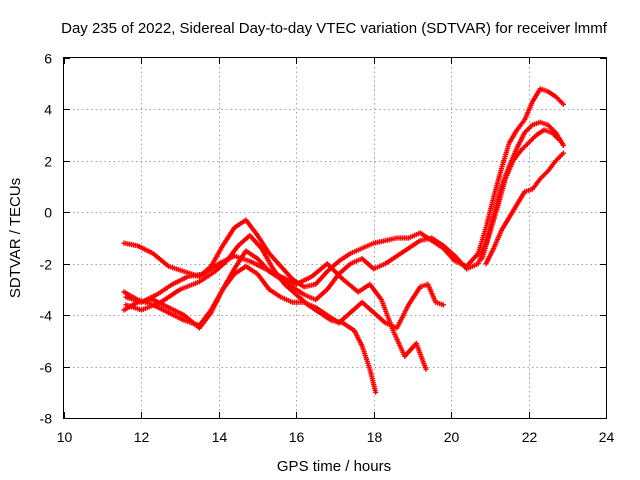 This screenshot has width=640, height=480. Describe the element at coordinates (46, 265) in the screenshot. I see `y-tick-label: -2` at that location.